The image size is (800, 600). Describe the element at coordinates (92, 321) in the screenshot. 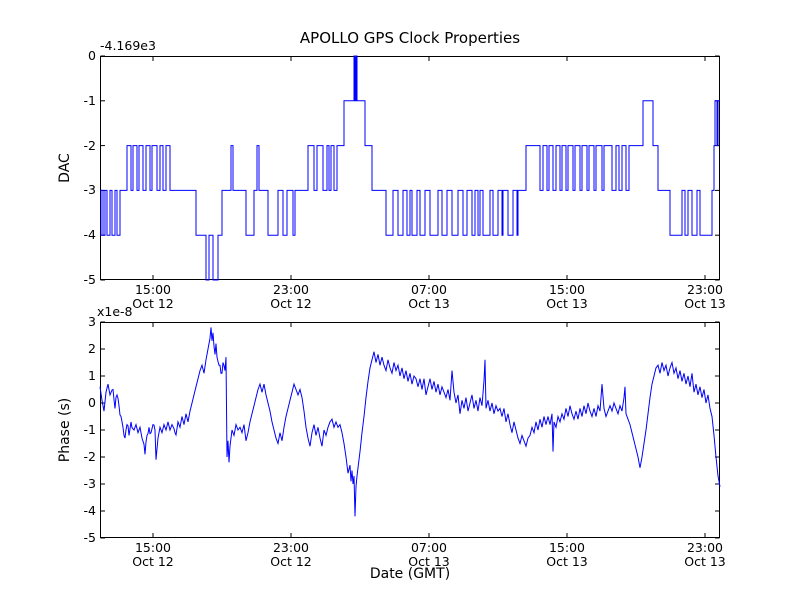

I see `y-tick-label: 3` at that location.